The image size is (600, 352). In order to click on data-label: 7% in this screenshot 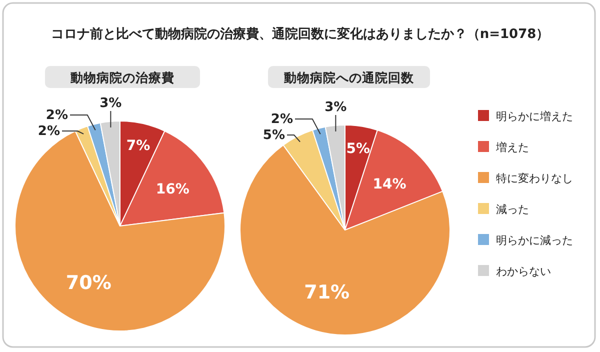, I will do `click(138, 146)`.